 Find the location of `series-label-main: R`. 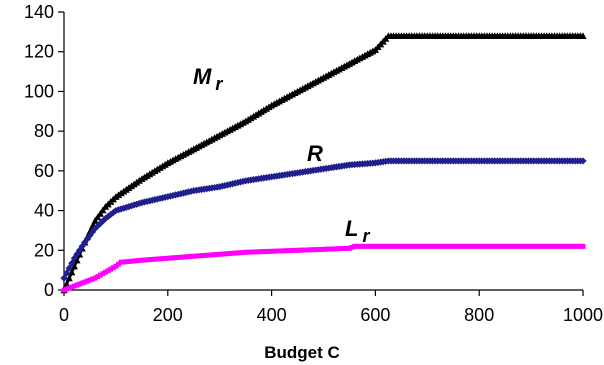

series-label-main: R is located at coordinates (315, 153).